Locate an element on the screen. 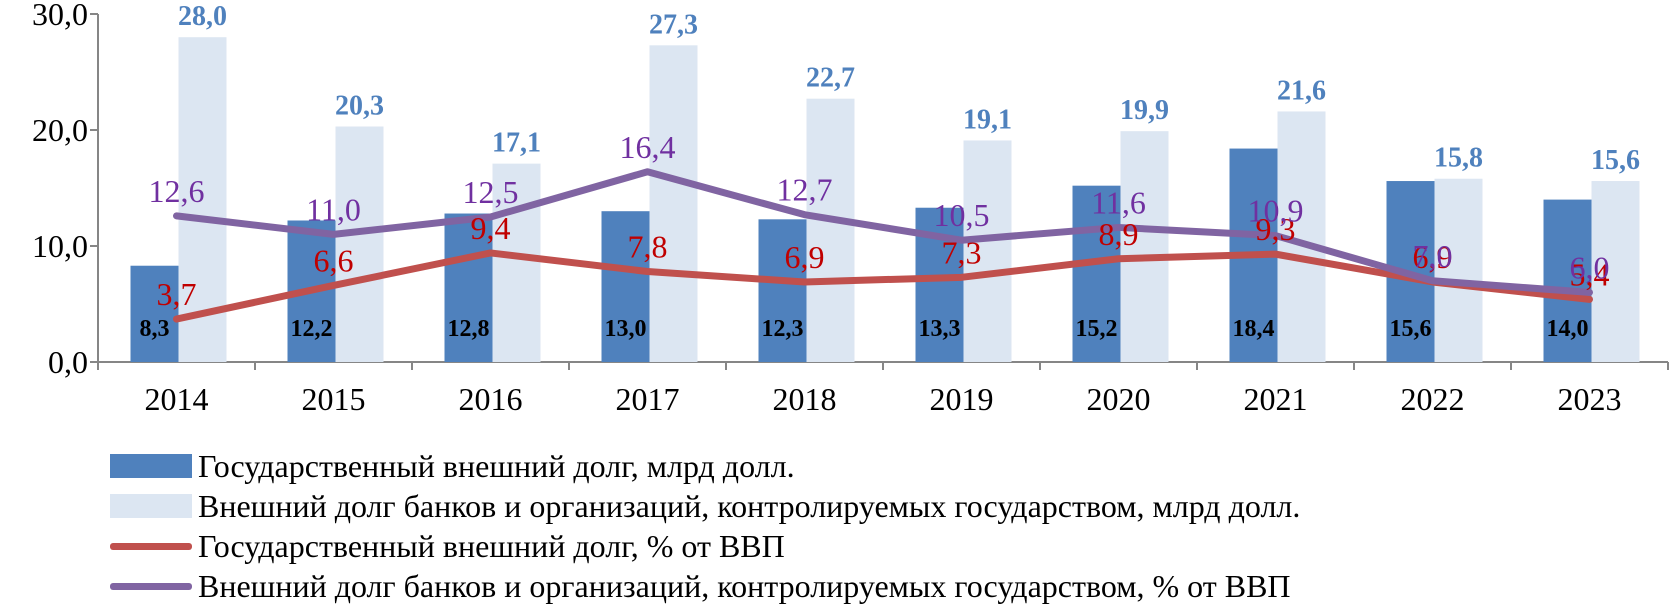 This screenshot has height=615, width=1678. x-tick-label: 2016 is located at coordinates (491, 399).